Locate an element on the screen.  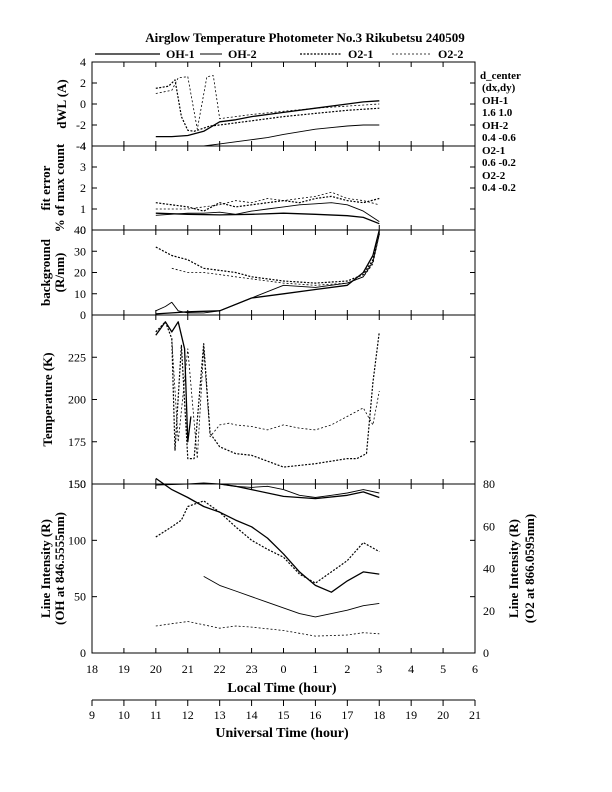
y-tick-label-bg: 30 is located at coordinates (80, 251).